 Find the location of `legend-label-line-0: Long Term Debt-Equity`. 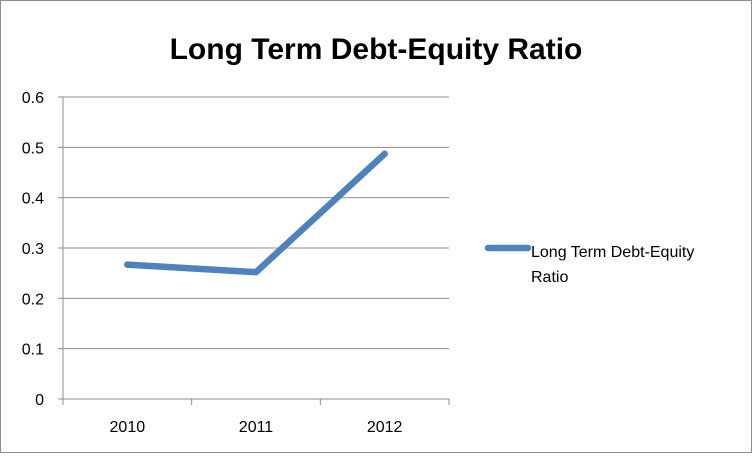

legend-label-line-0: Long Term Debt-Equity is located at coordinates (612, 252).